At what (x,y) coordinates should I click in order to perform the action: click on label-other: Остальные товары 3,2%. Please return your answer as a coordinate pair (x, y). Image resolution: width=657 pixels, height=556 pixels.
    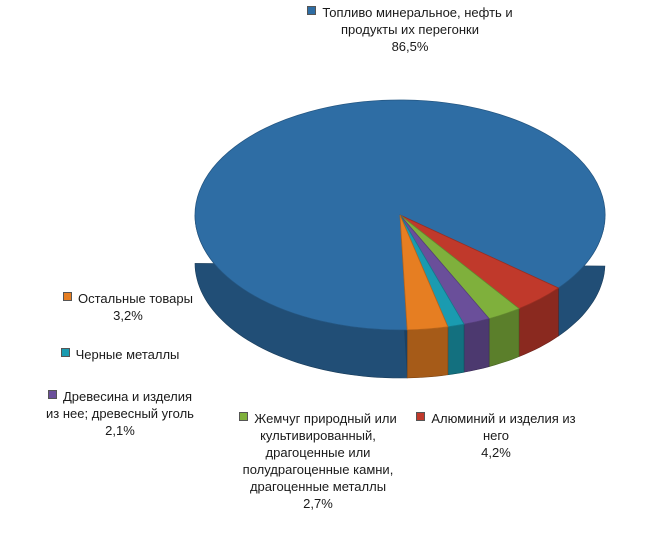
    Looking at the image, I should click on (128, 307).